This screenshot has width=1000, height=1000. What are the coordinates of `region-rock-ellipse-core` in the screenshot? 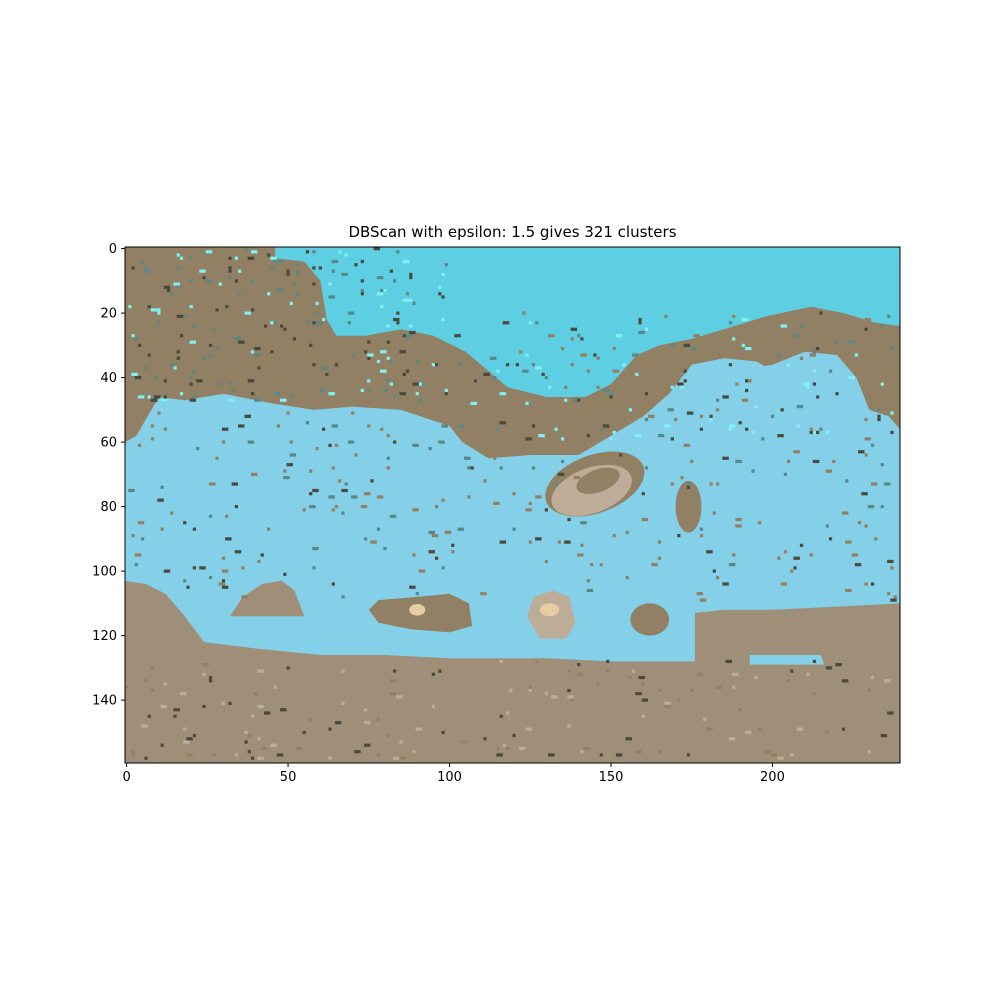 It's located at (598, 480).